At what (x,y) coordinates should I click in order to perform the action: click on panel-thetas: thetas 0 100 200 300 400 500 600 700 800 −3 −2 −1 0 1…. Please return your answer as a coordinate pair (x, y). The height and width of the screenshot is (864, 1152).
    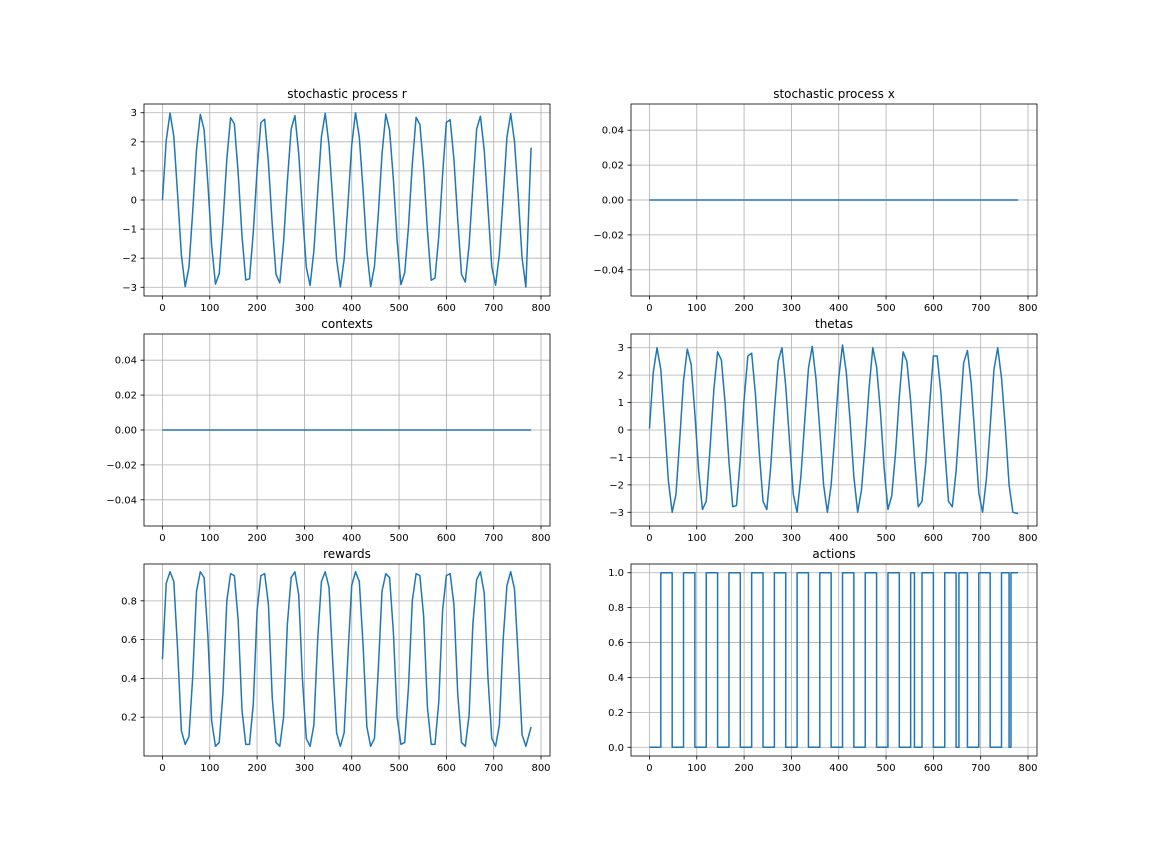
    Looking at the image, I should click on (823, 430).